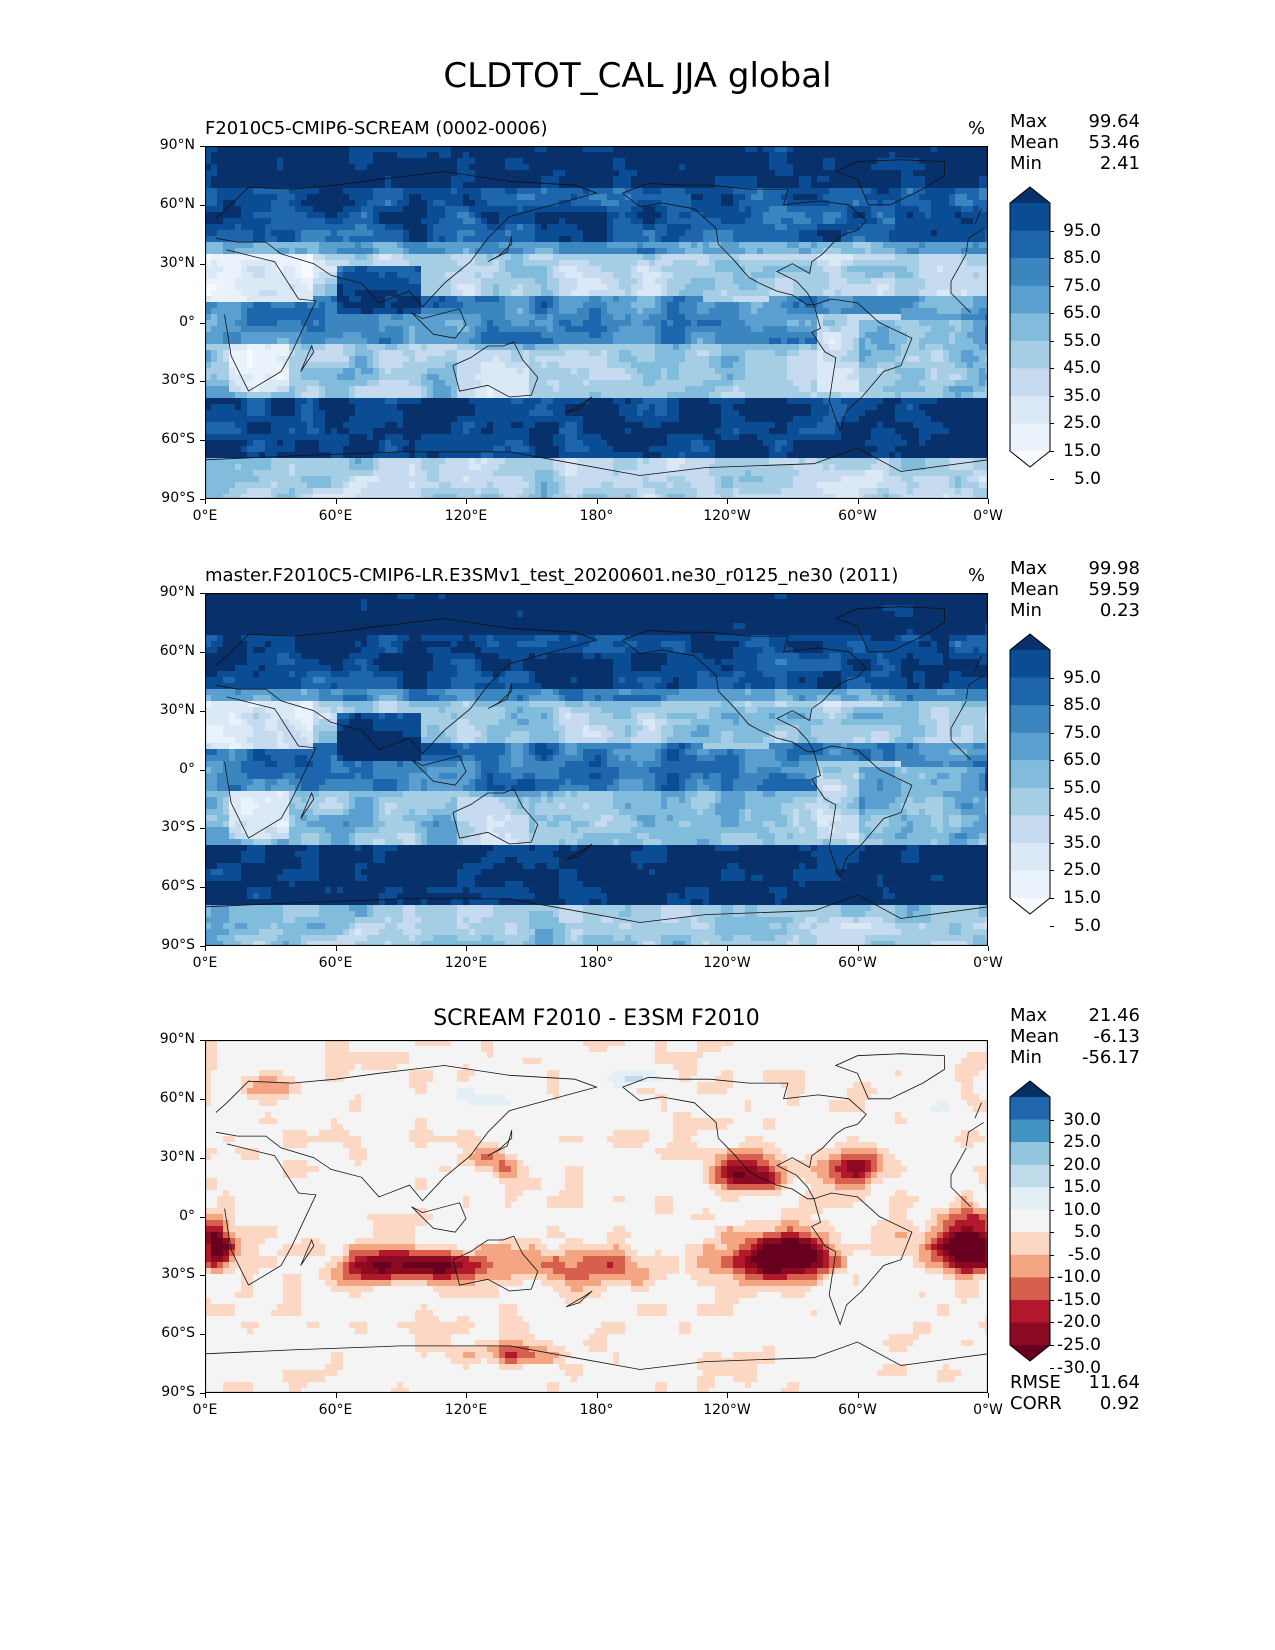 Image resolution: width=1275 pixels, height=1650 pixels. What do you see at coordinates (976, 575) in the screenshot?
I see `units-label: %` at bounding box center [976, 575].